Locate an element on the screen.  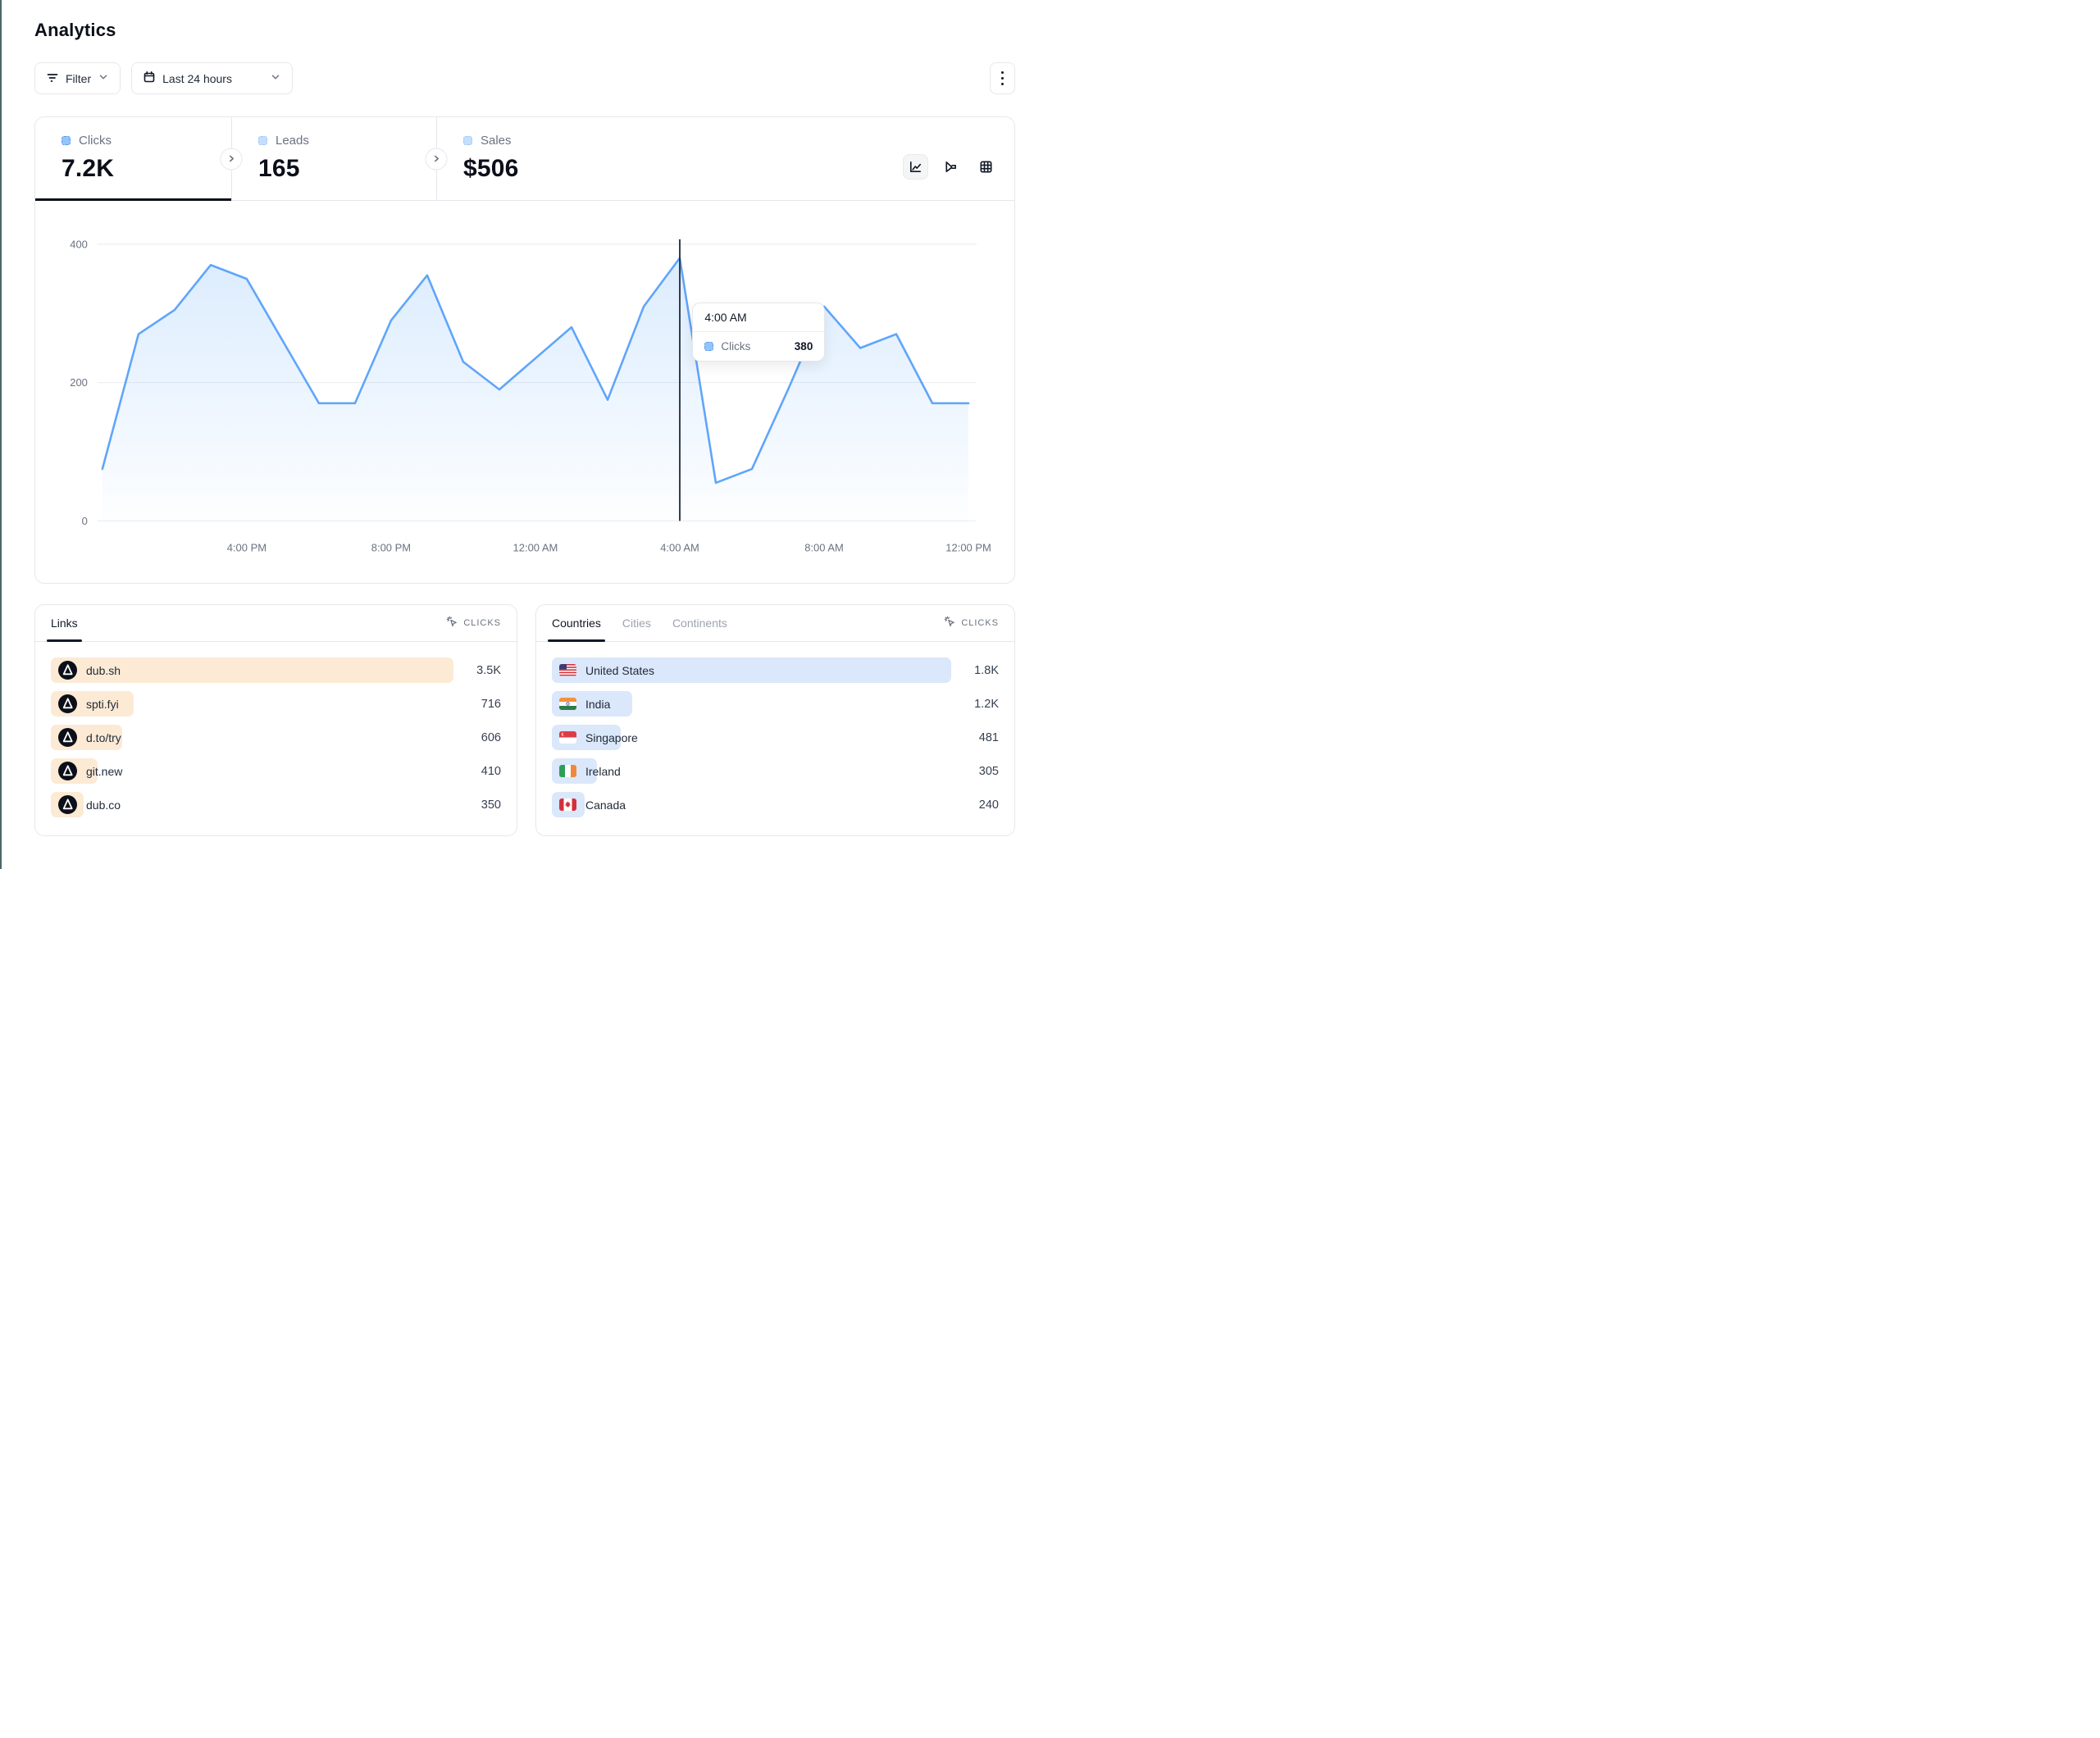
svg-text: 200 is located at coordinates (79, 382).